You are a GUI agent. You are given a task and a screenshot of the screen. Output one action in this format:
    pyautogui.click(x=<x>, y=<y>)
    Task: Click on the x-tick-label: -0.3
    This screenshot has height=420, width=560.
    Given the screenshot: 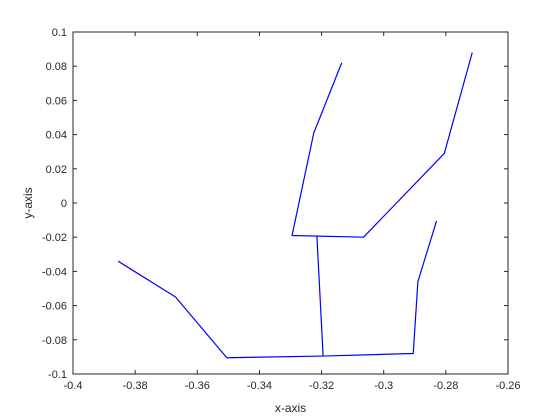 What is the action you would take?
    pyautogui.click(x=383, y=386)
    